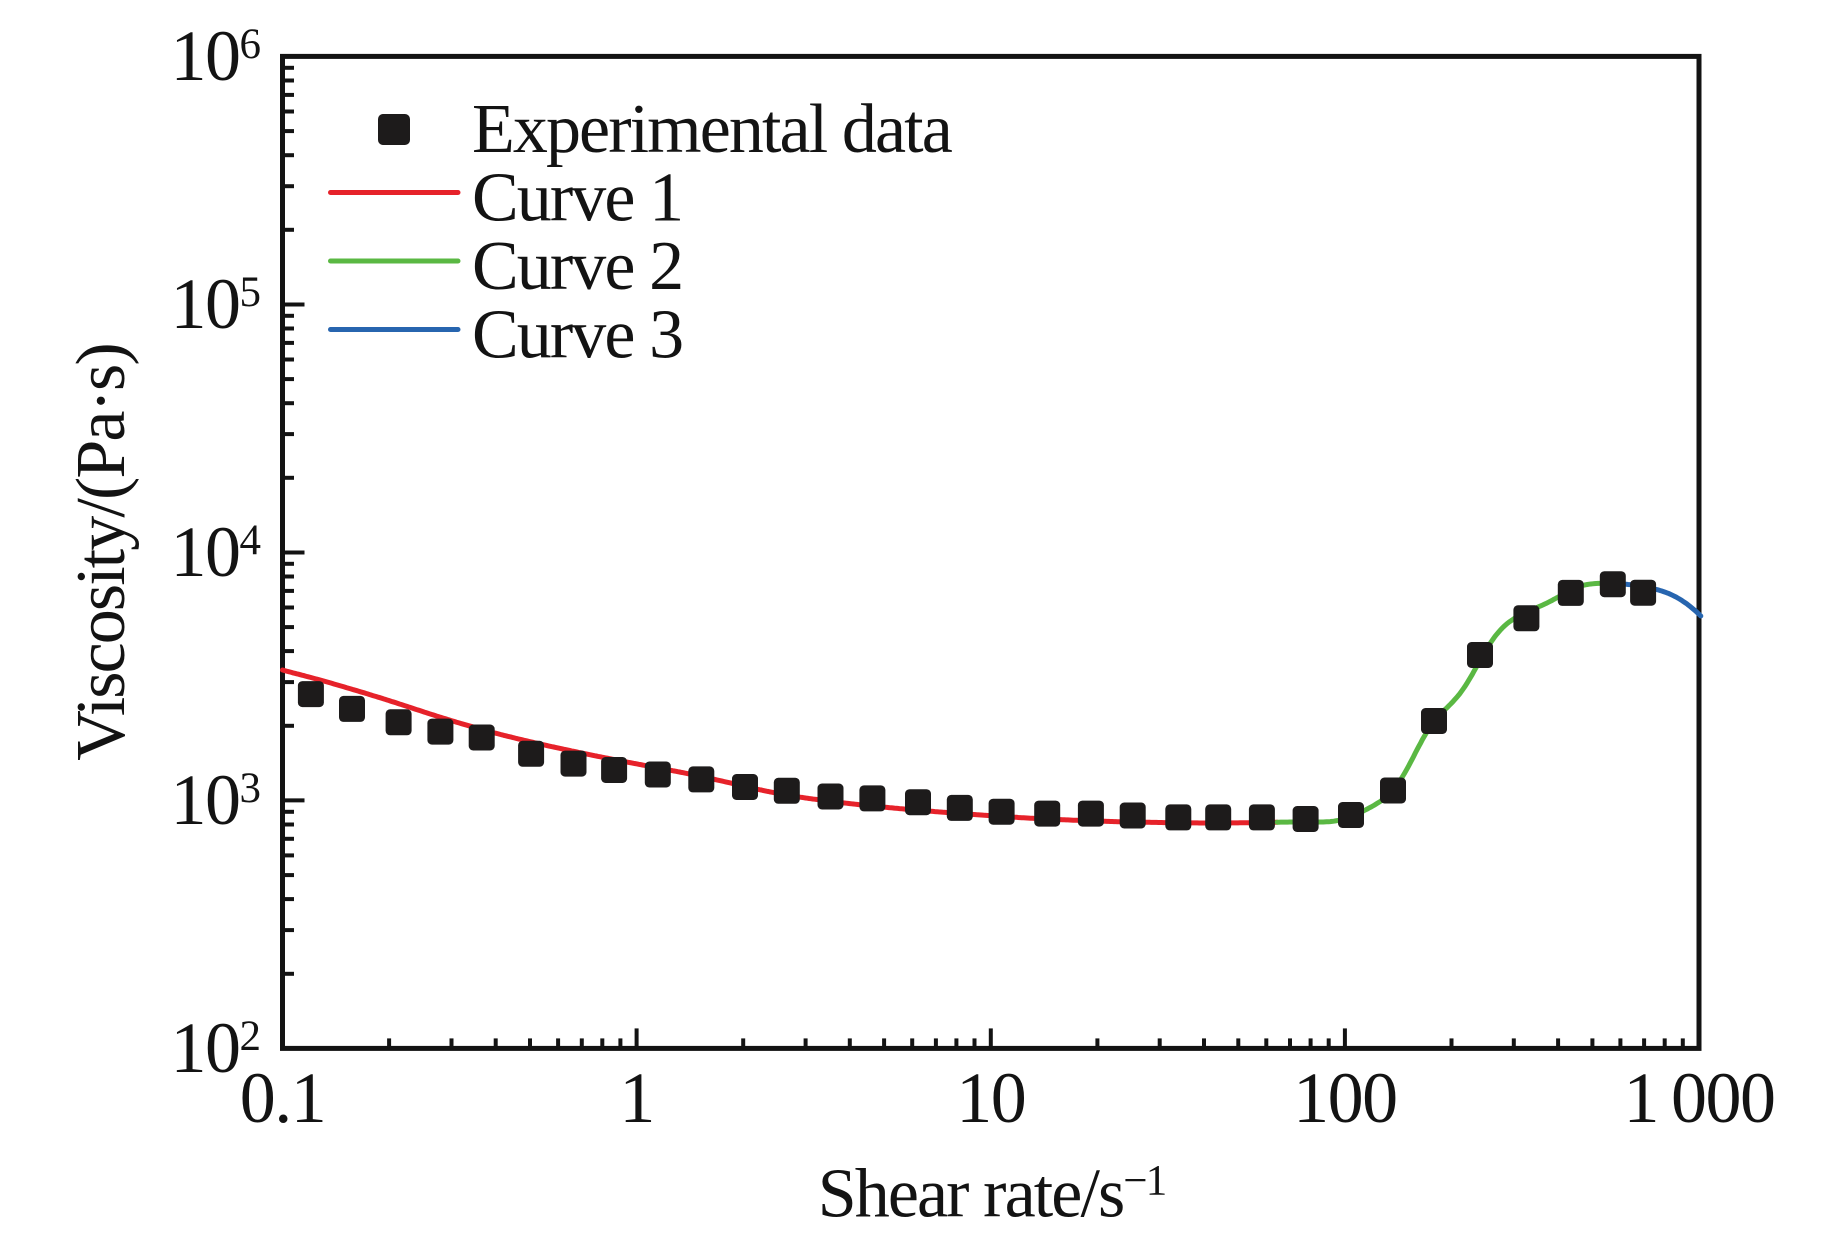 This screenshot has width=1842, height=1237. I want to click on svg-text: 0.1, so click(283, 1098).